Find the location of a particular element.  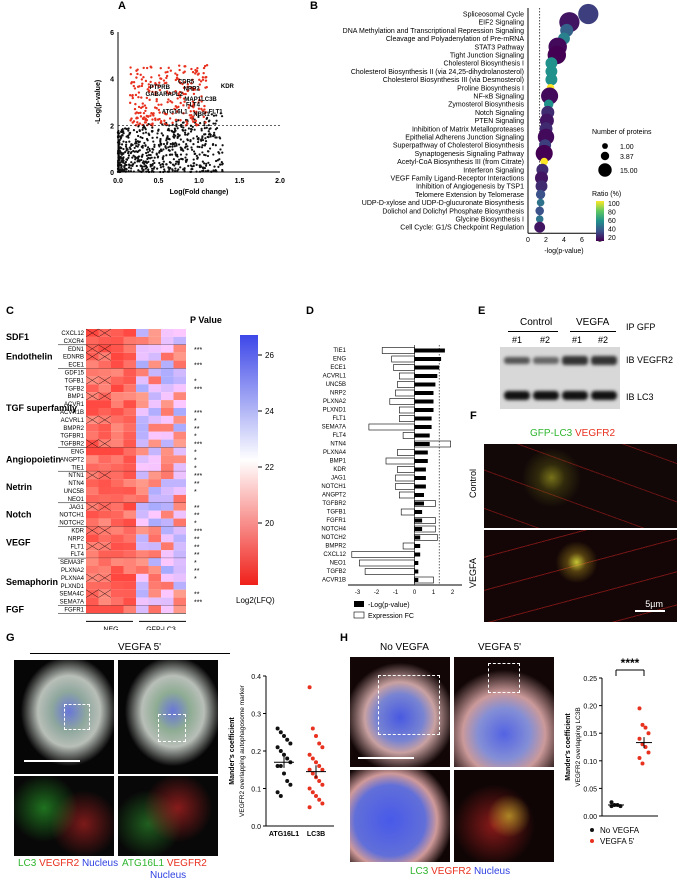

bar-expression-fc is located at coordinates (406, 469).